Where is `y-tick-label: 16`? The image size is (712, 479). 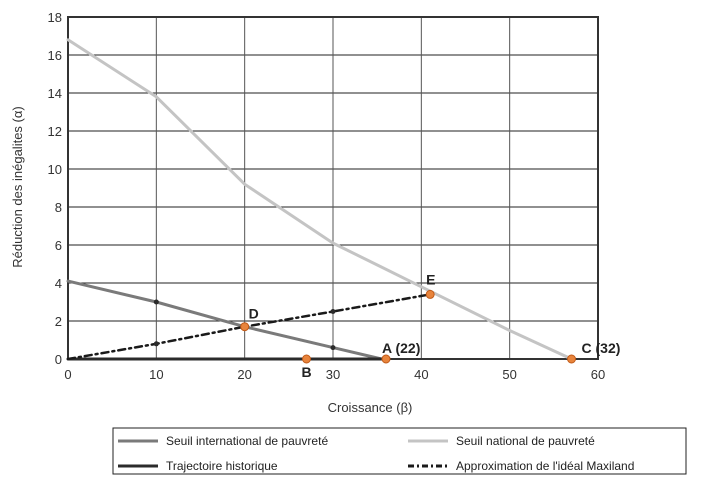 y-tick-label: 16 is located at coordinates (55, 55).